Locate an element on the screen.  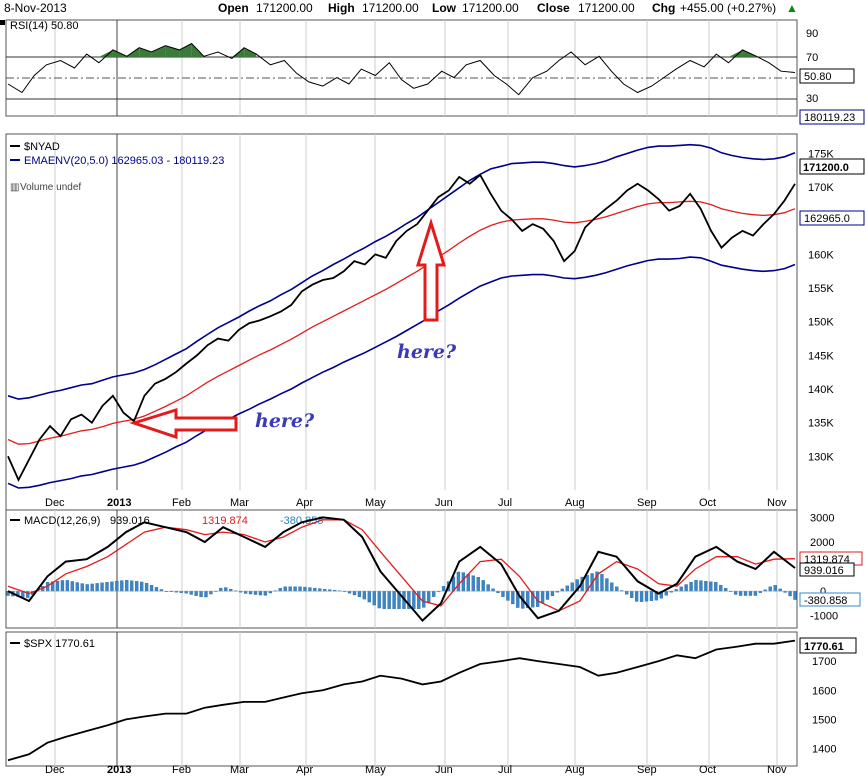
rsi-panel: RSI(14) 50.80 is located at coordinates (398, 60).